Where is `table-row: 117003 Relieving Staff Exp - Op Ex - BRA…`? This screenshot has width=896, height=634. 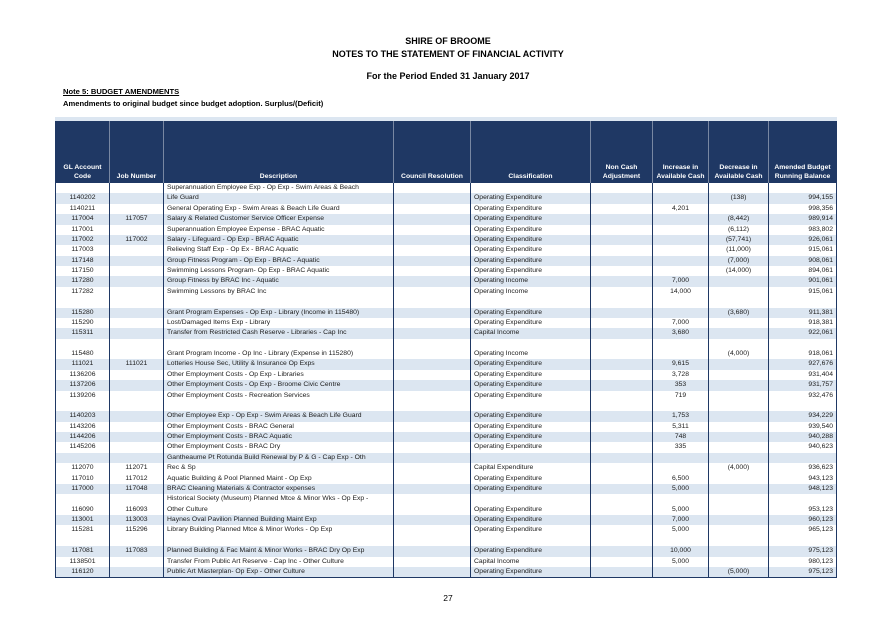 table-row: 117003 Relieving Staff Exp - Op Ex - BRA… is located at coordinates (446, 250).